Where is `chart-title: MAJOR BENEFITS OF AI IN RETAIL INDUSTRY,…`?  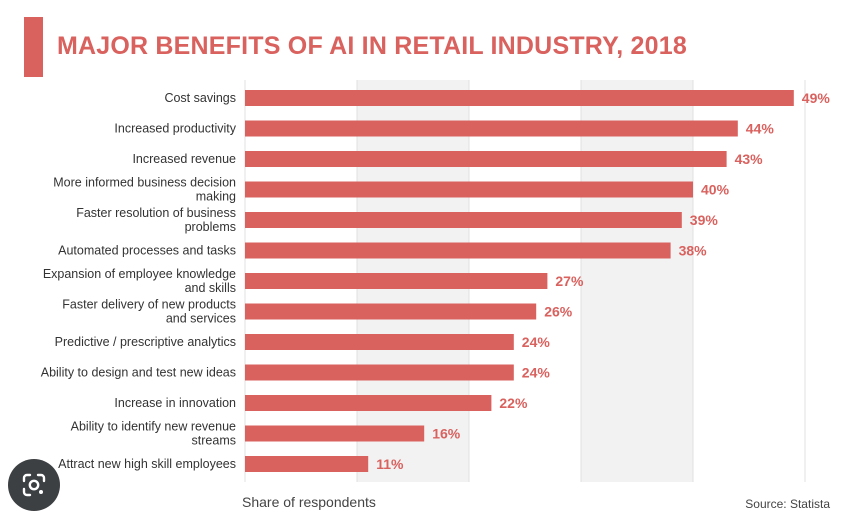
chart-title: MAJOR BENEFITS OF AI IN RETAIL INDUSTRY,… is located at coordinates (372, 46).